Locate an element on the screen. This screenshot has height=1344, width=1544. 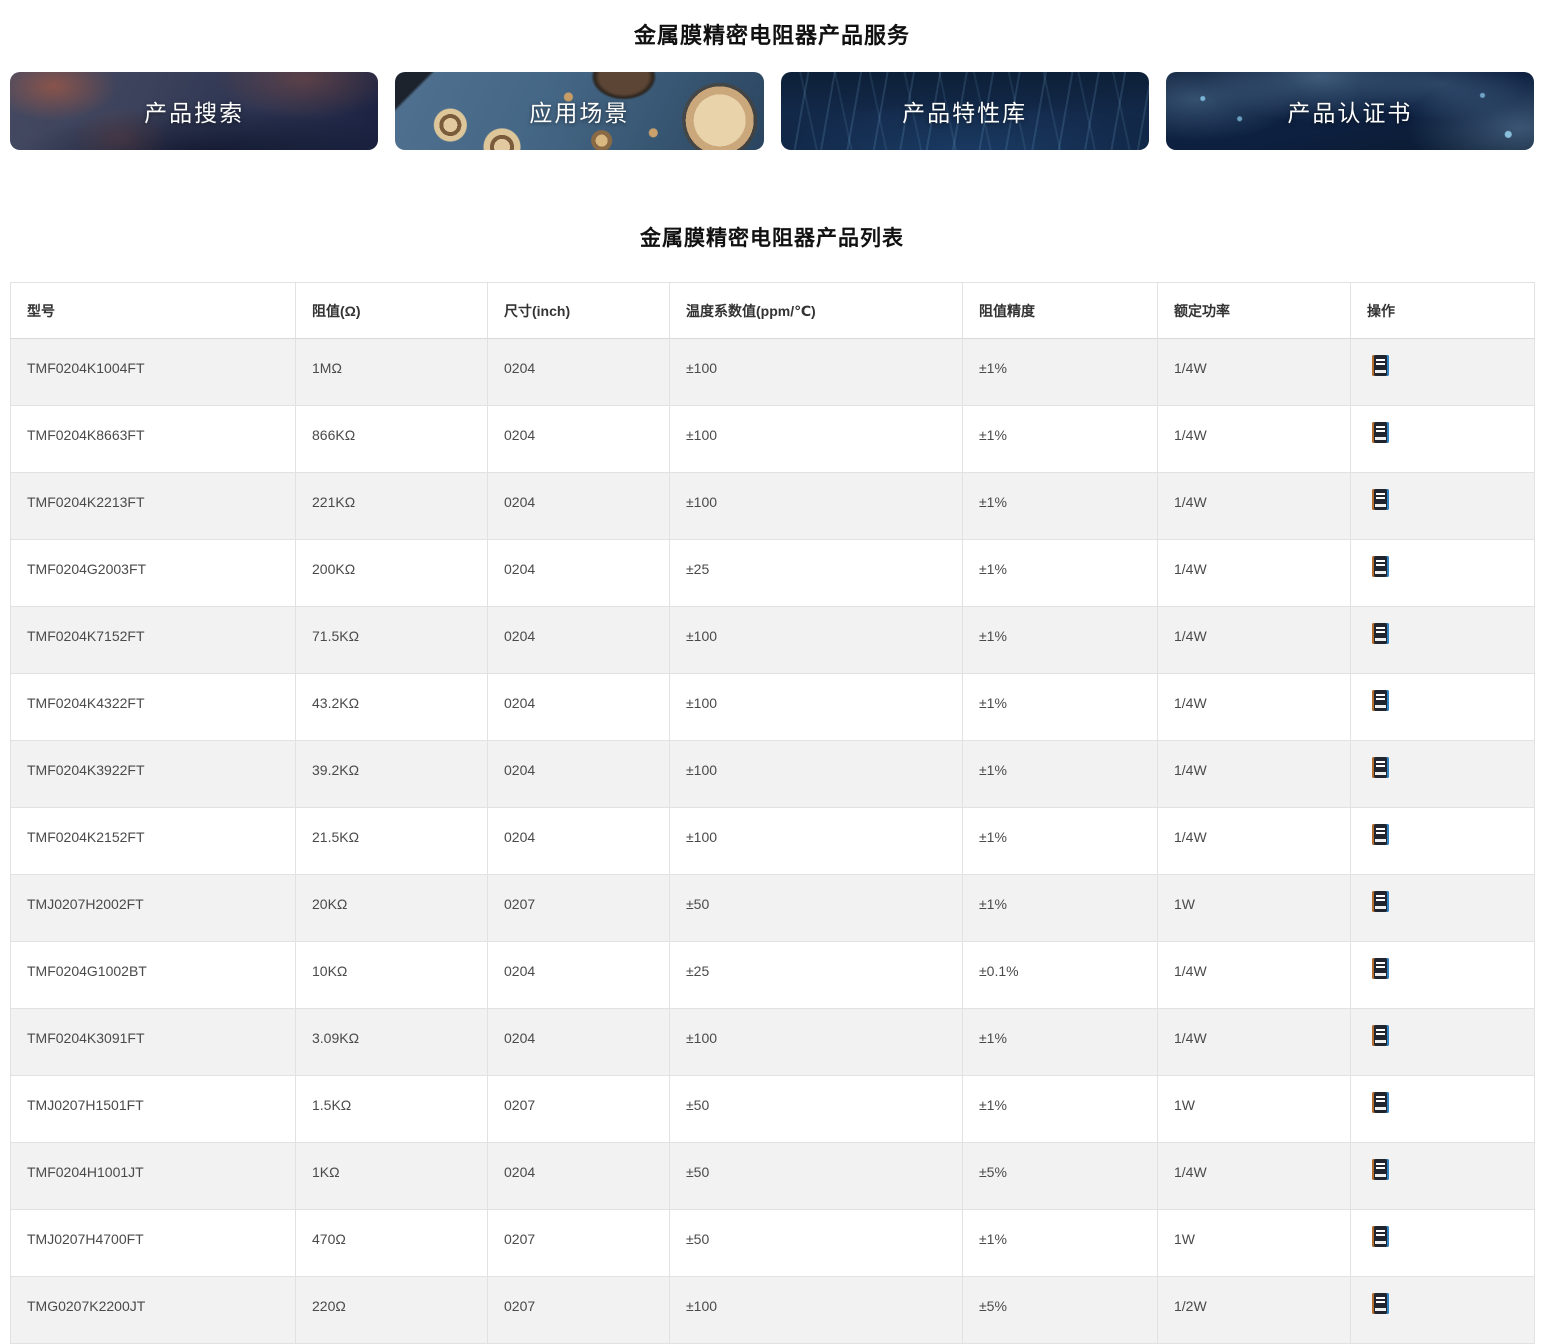
table-row: TMG0207K2200JT 220Ω 0207 ±100 ±5% 1/2W is located at coordinates (772, 1310).